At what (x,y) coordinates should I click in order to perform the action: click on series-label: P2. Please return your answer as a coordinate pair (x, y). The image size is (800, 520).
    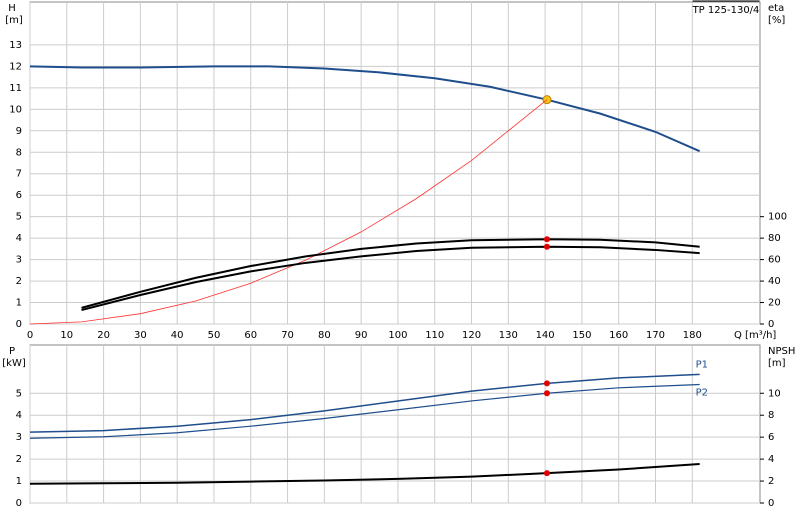
    Looking at the image, I should click on (702, 393).